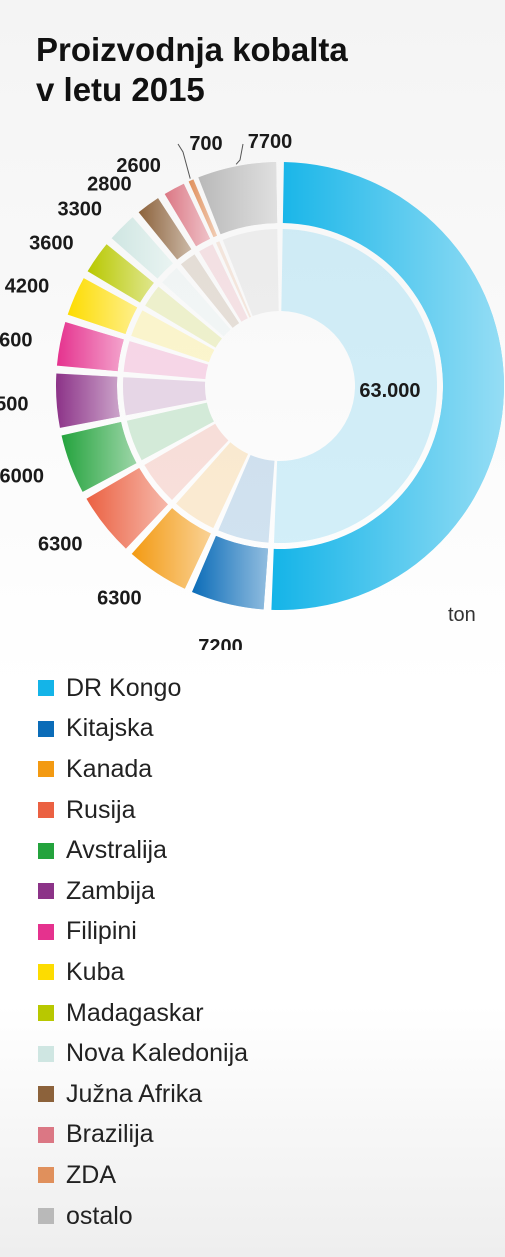  What do you see at coordinates (143, 972) in the screenshot?
I see `legend-item-kuba: Kuba` at bounding box center [143, 972].